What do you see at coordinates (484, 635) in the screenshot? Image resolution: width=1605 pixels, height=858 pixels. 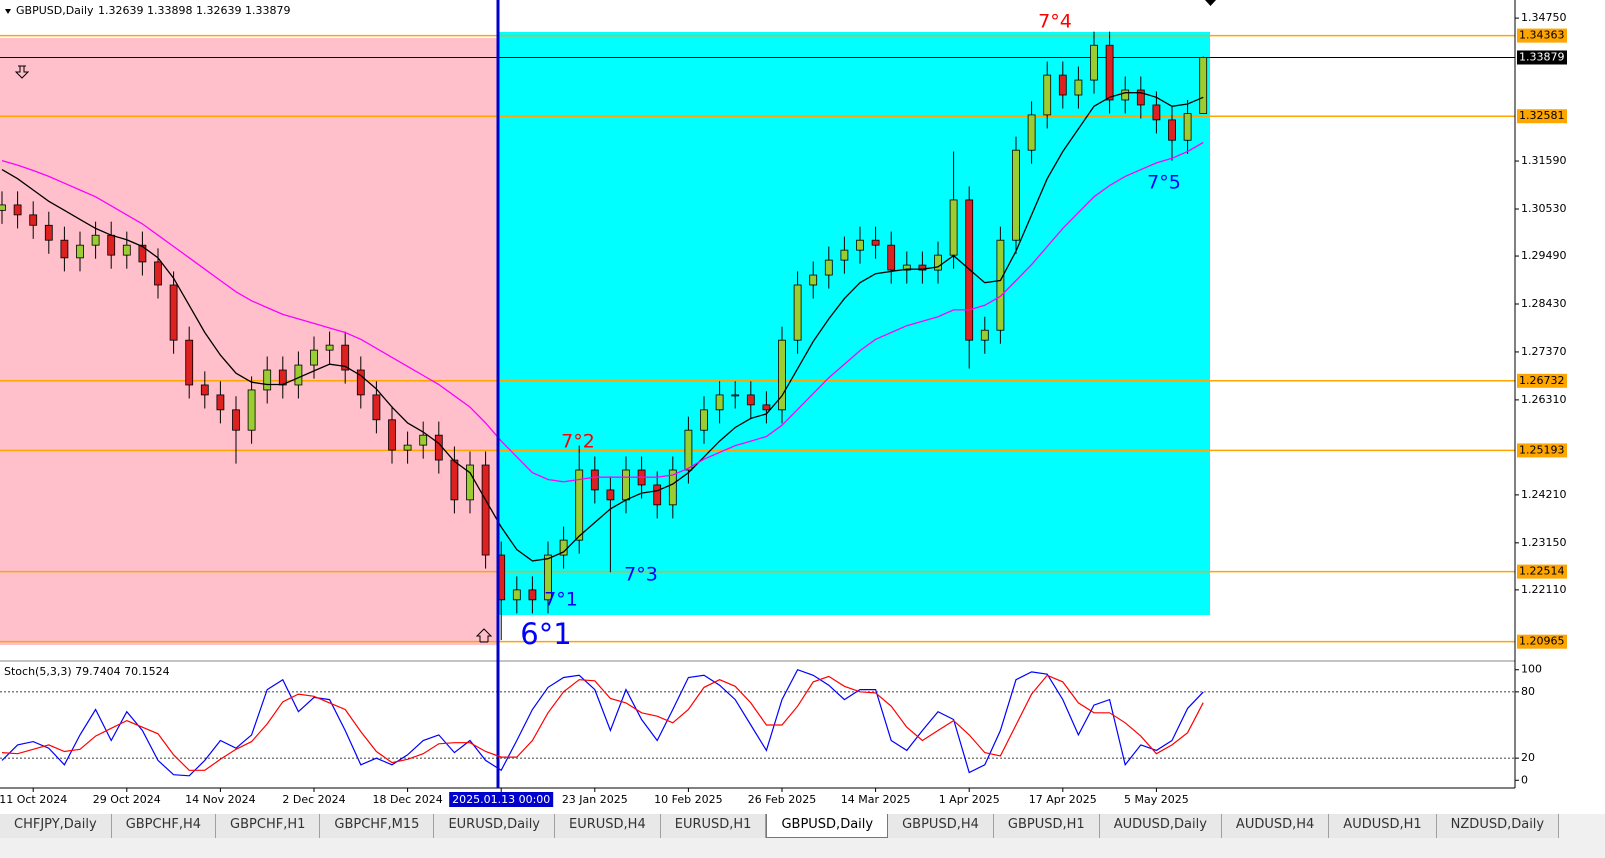 I see `arrow-up-icon` at bounding box center [484, 635].